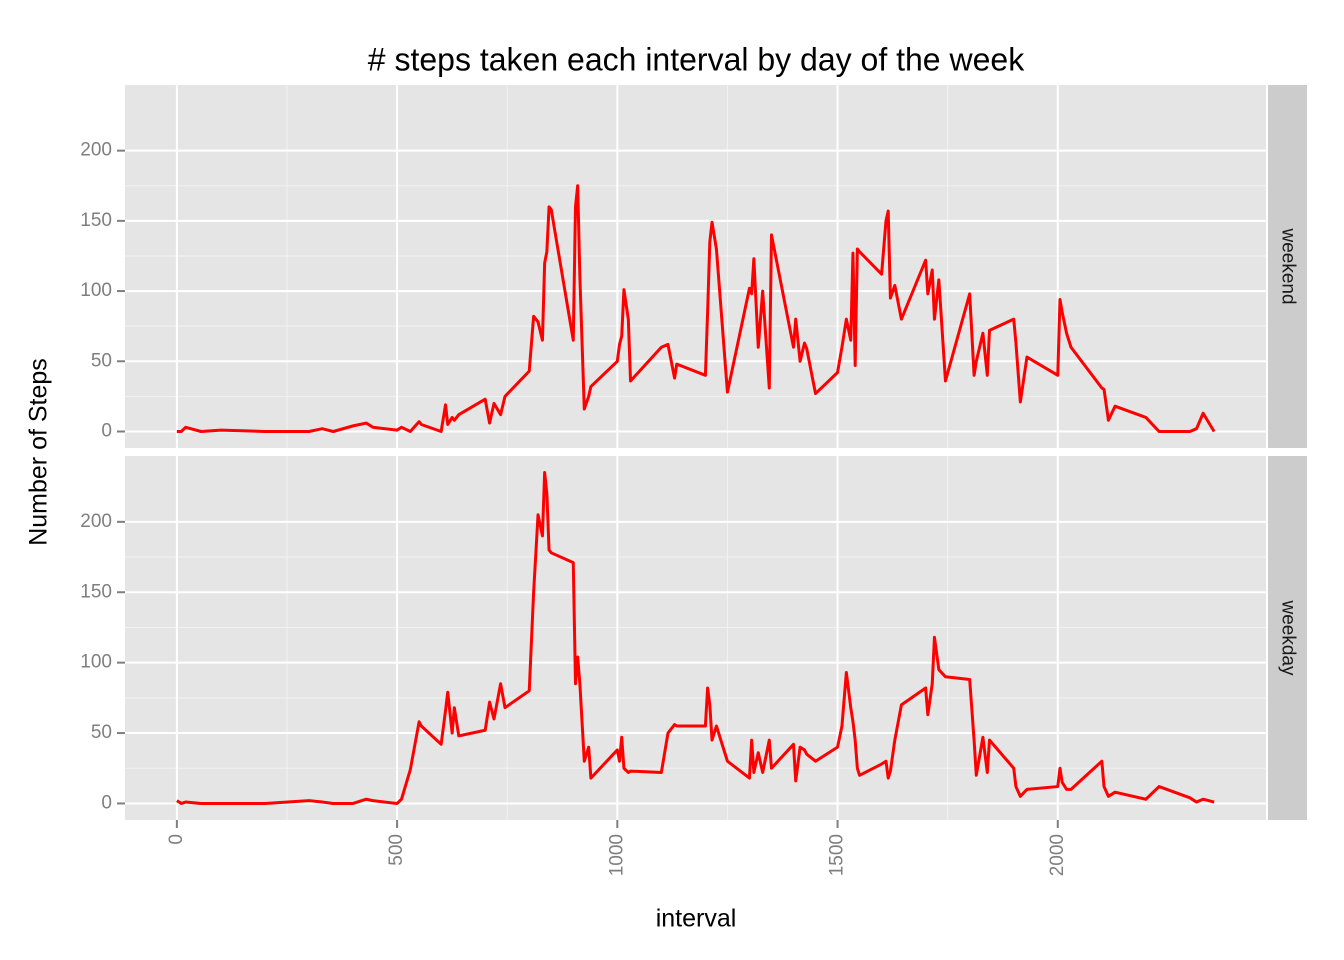  What do you see at coordinates (176, 839) in the screenshot?
I see `x-tick-label: 0` at bounding box center [176, 839].